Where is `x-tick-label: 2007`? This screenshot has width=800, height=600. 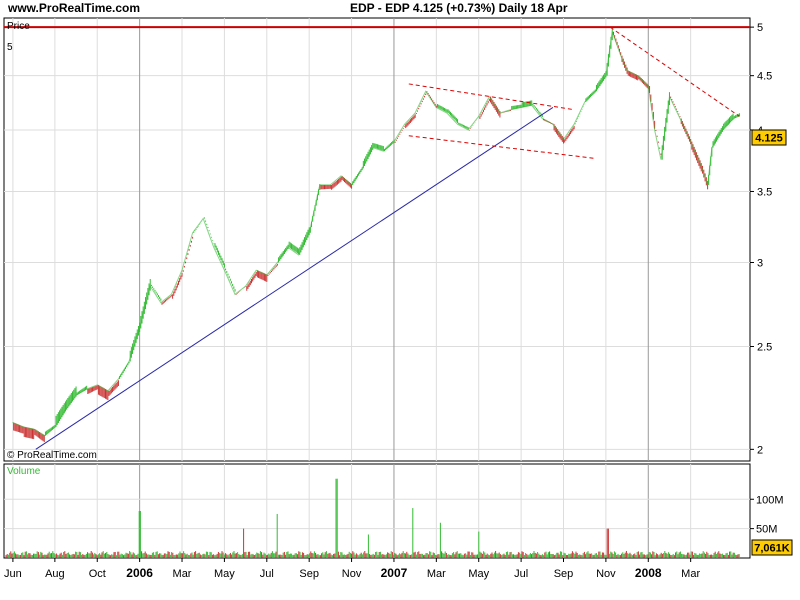
x-tick-label: 2007 is located at coordinates (394, 573).